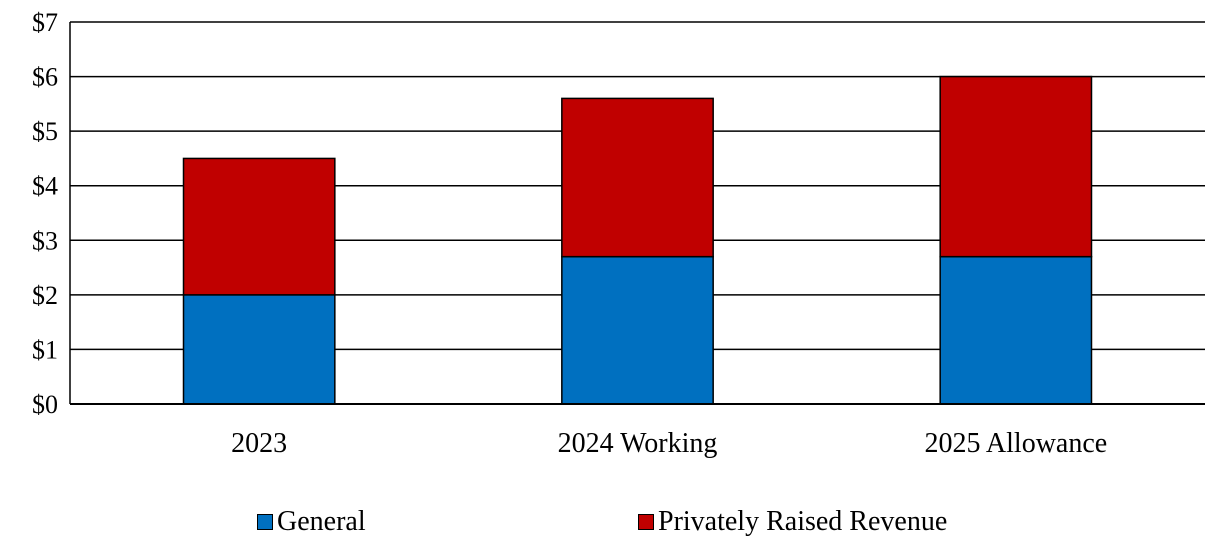 The image size is (1205, 539). I want to click on y-tick-label: $6, so click(45, 77).